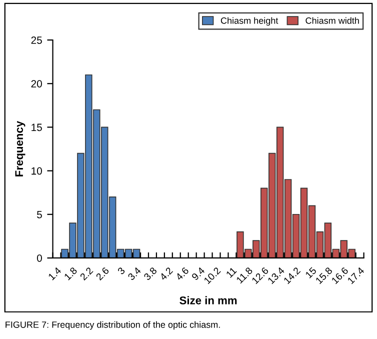 The image size is (377, 339). What do you see at coordinates (39, 214) in the screenshot?
I see `y-tick-label: 5` at bounding box center [39, 214].